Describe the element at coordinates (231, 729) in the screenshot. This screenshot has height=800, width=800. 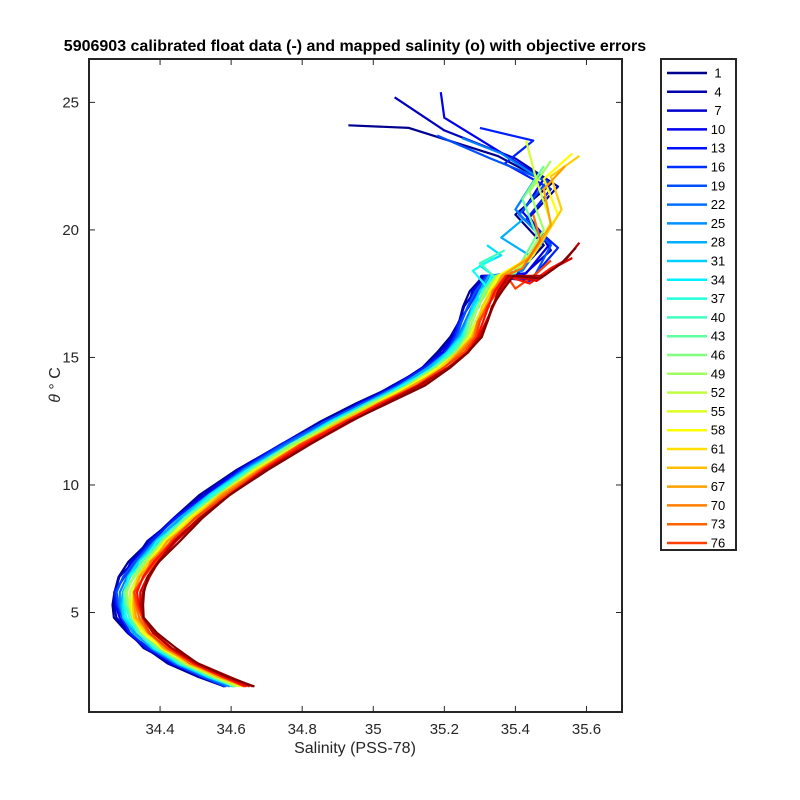
I see `x-tick-label: 34.6` at that location.